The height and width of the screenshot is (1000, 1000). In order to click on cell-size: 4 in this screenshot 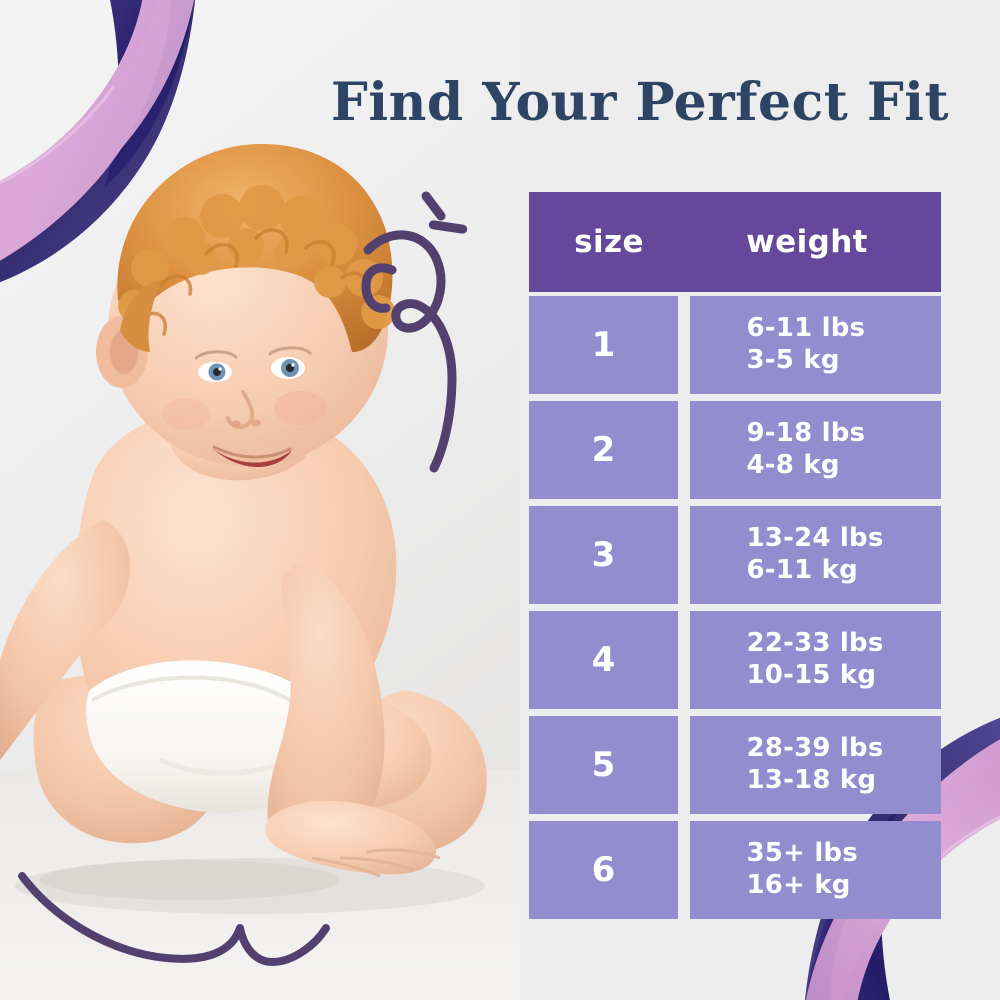, I will do `click(603, 660)`.